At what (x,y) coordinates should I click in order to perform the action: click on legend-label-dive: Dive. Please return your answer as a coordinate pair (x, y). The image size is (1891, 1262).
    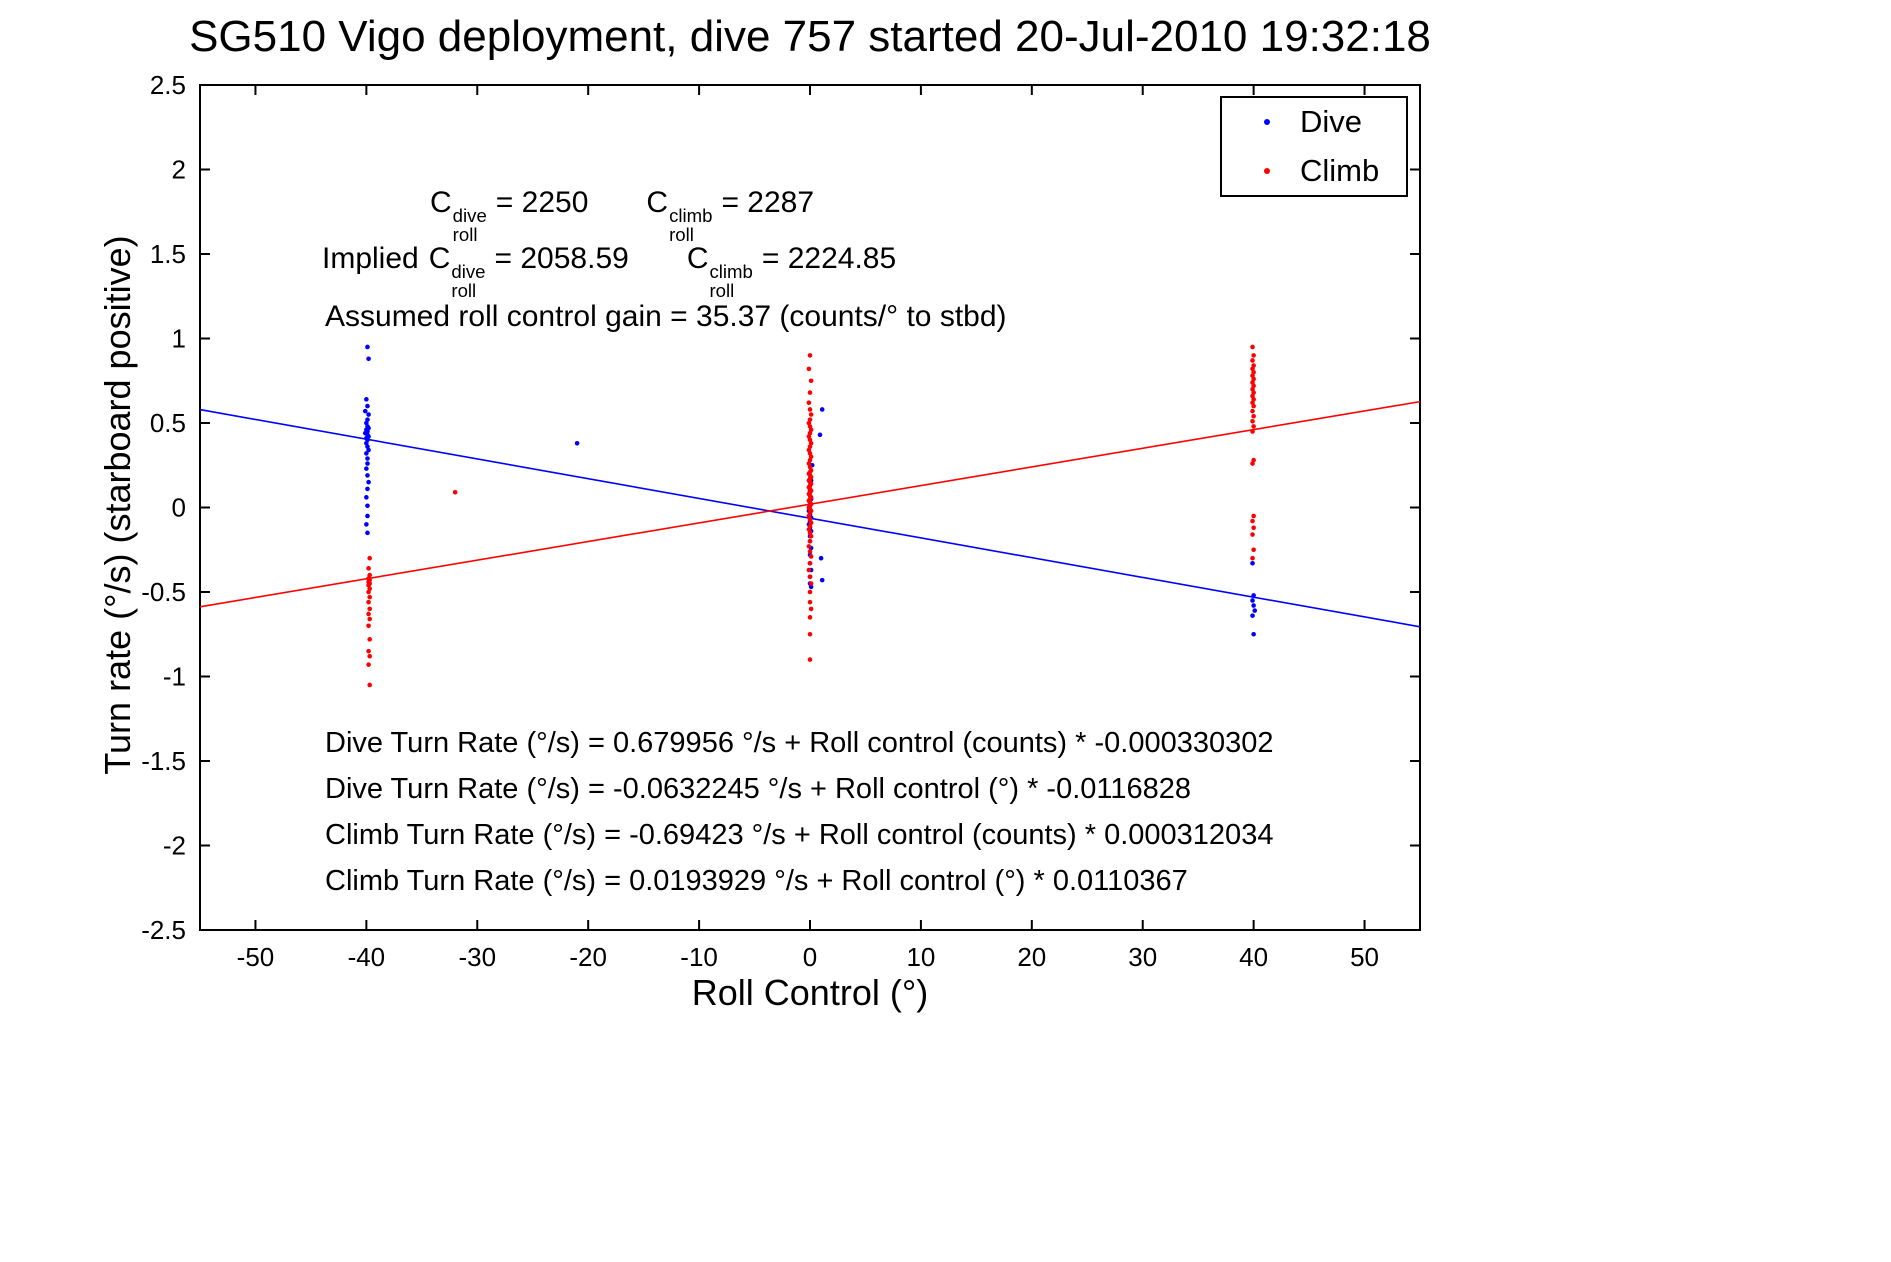
    Looking at the image, I should click on (1331, 122).